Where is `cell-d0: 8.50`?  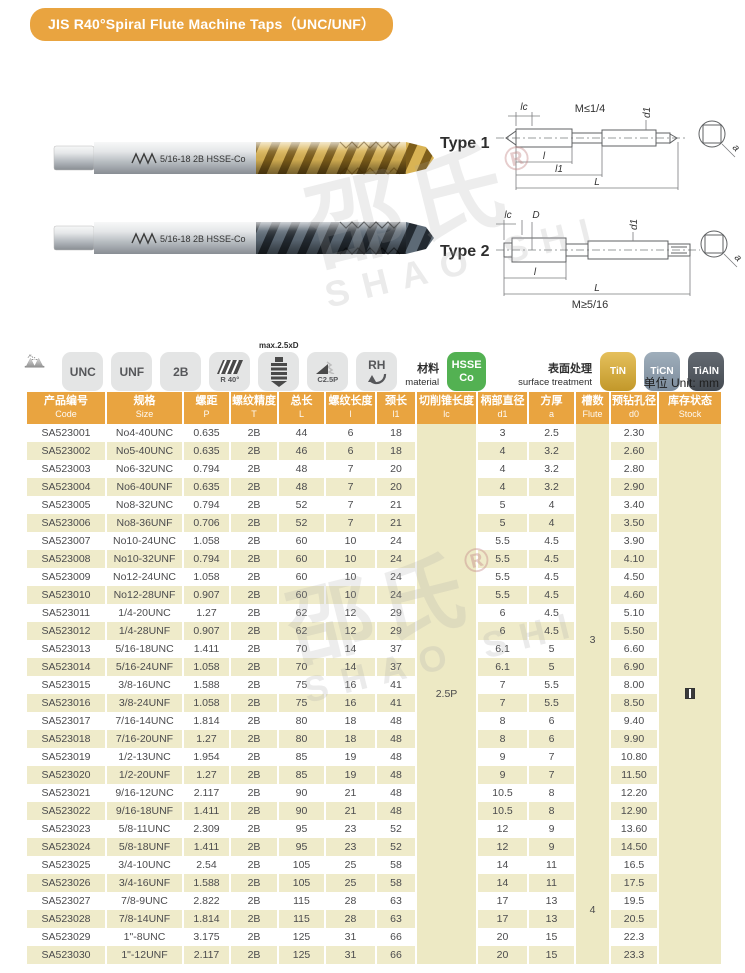
cell-d0: 8.50 is located at coordinates (633, 702).